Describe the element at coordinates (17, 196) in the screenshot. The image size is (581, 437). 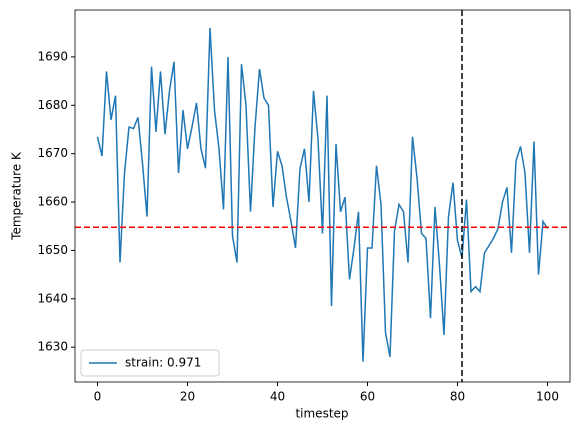
I see `y-axis-label: Temperature K` at that location.